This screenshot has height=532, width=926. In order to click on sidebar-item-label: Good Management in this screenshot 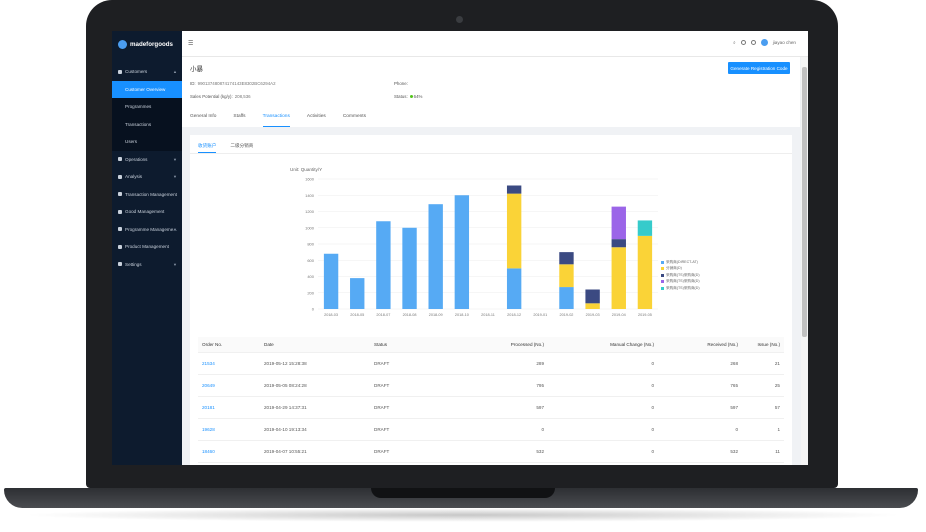, I will do `click(145, 212)`.